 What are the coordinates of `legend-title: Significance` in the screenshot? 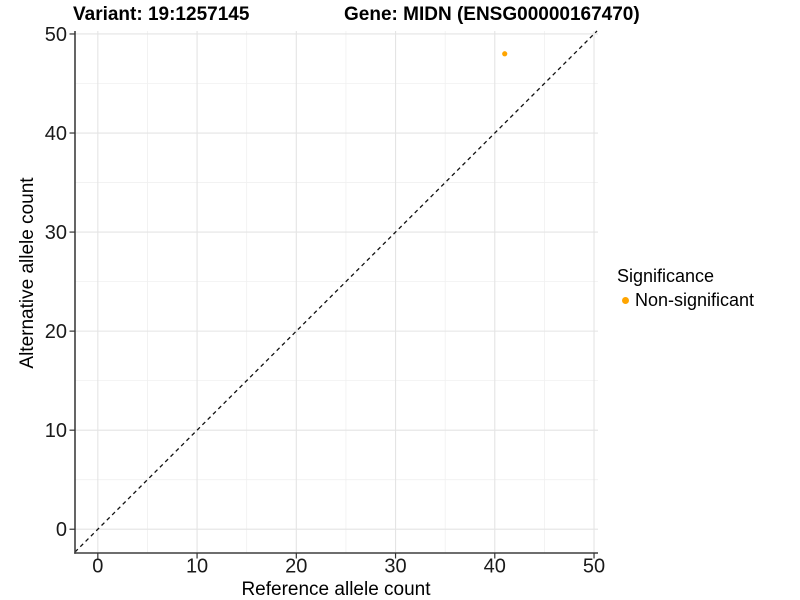 It's located at (666, 276).